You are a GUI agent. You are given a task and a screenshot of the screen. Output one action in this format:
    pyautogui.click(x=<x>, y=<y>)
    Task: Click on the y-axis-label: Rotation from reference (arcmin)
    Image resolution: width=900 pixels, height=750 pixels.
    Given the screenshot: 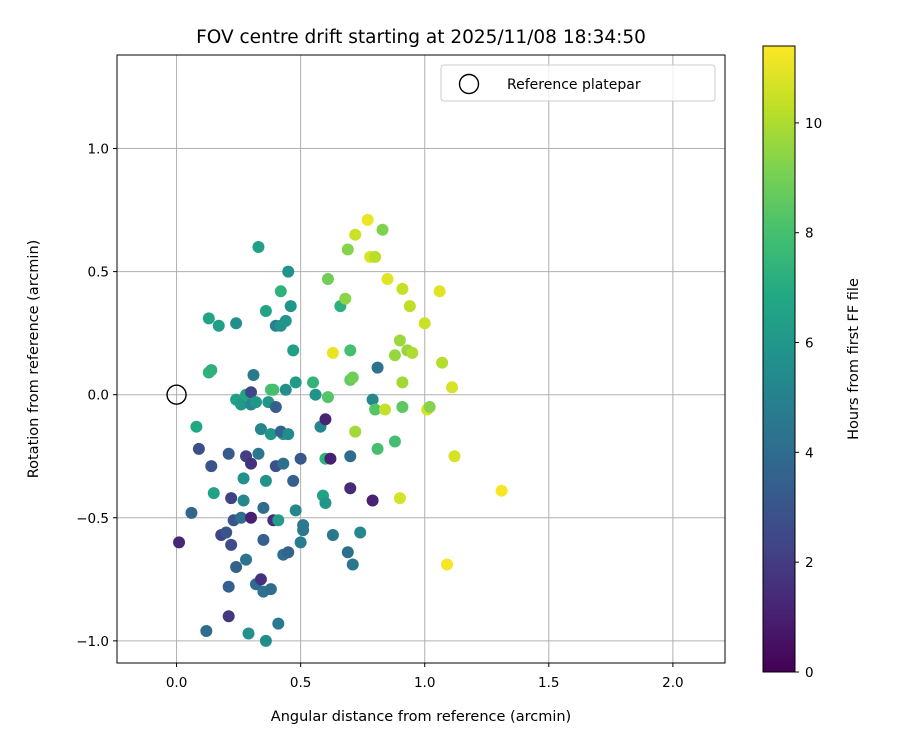 What is the action you would take?
    pyautogui.click(x=34, y=359)
    